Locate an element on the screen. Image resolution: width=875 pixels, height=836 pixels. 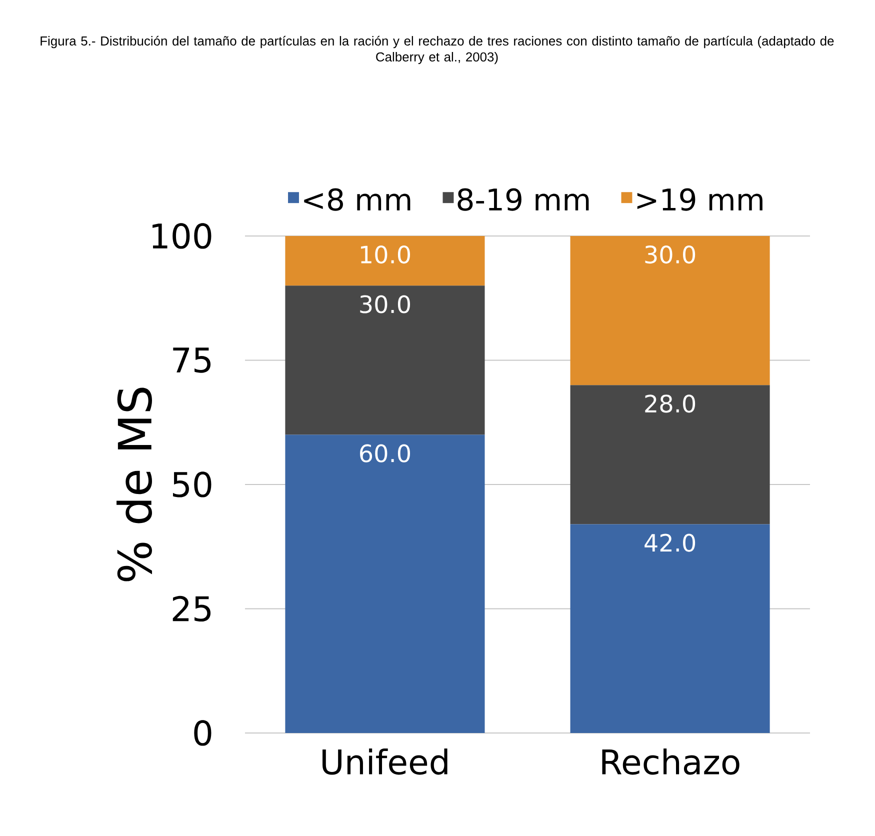
legend-label: 8-19 mm is located at coordinates (523, 199).